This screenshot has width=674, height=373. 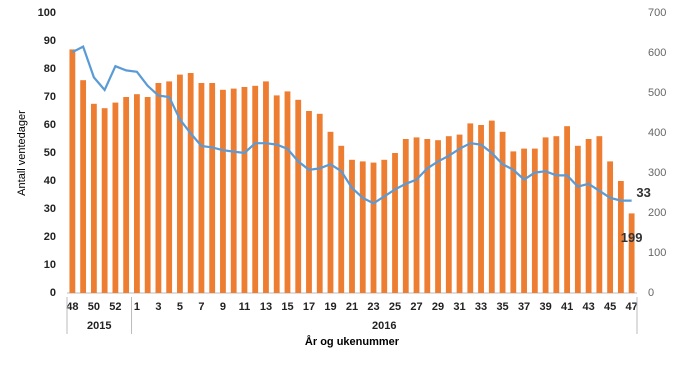 I want to click on x-tick-label: 31, so click(x=459, y=307).